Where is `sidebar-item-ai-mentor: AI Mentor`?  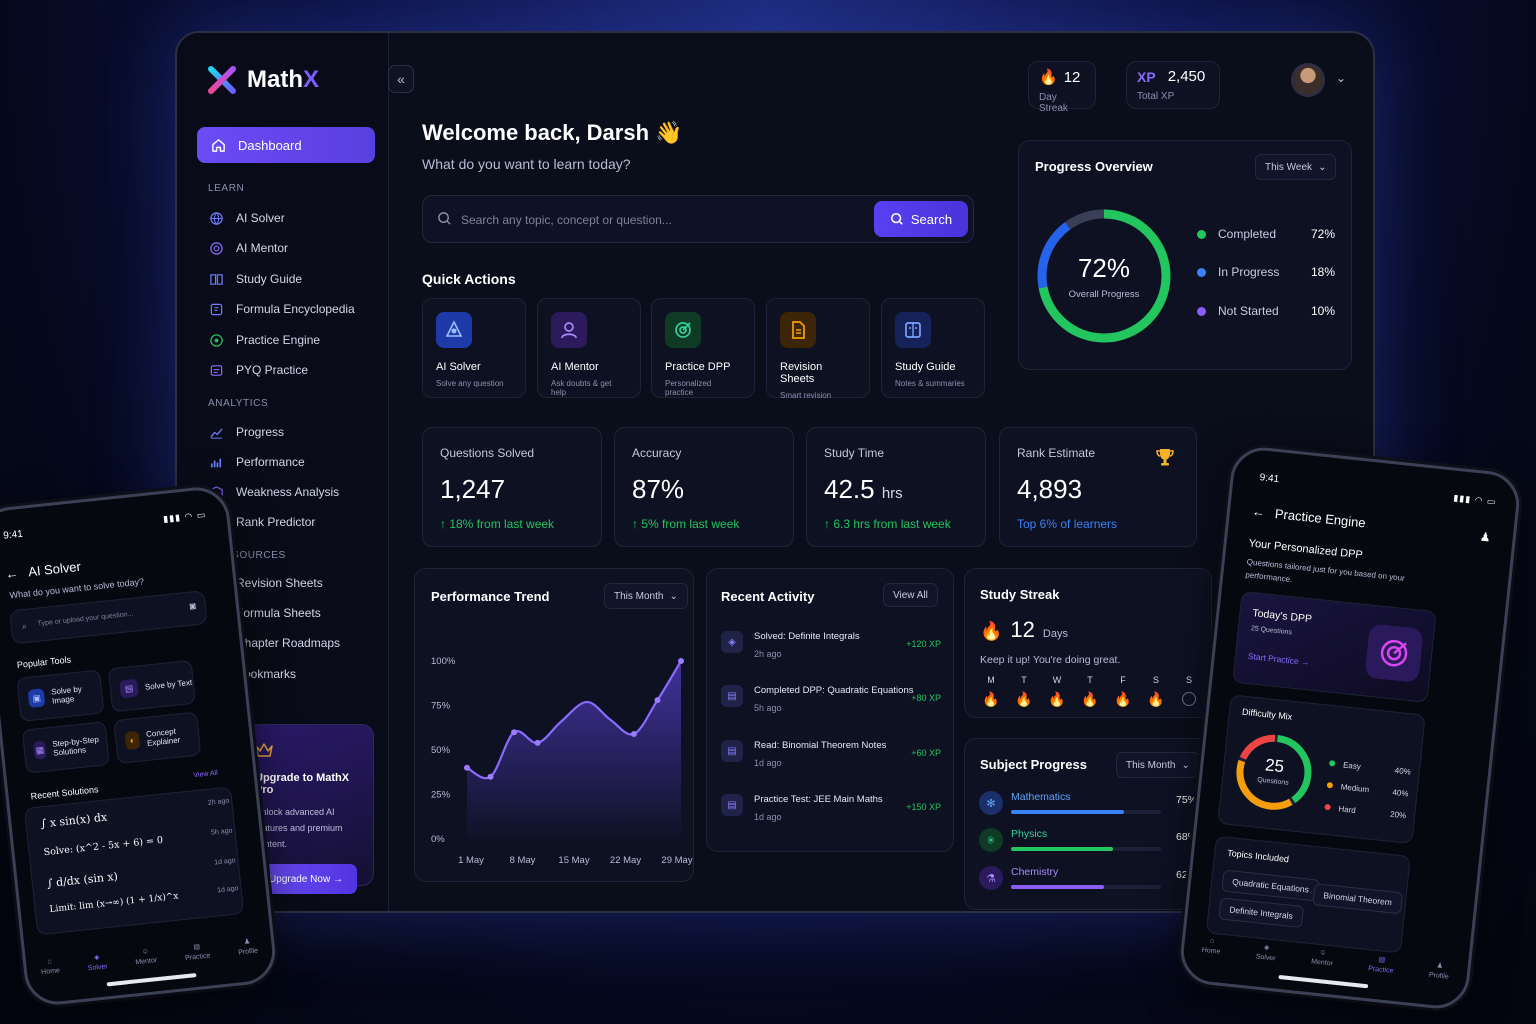
sidebar-item-ai-mentor: AI Mentor is located at coordinates (248, 248).